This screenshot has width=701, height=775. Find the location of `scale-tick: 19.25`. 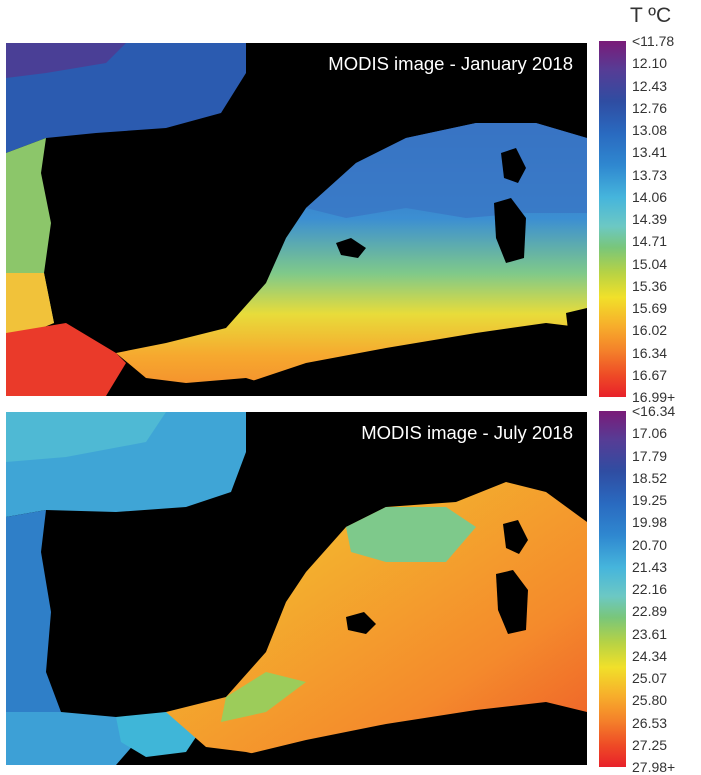

scale-tick: 19.25 is located at coordinates (650, 500).